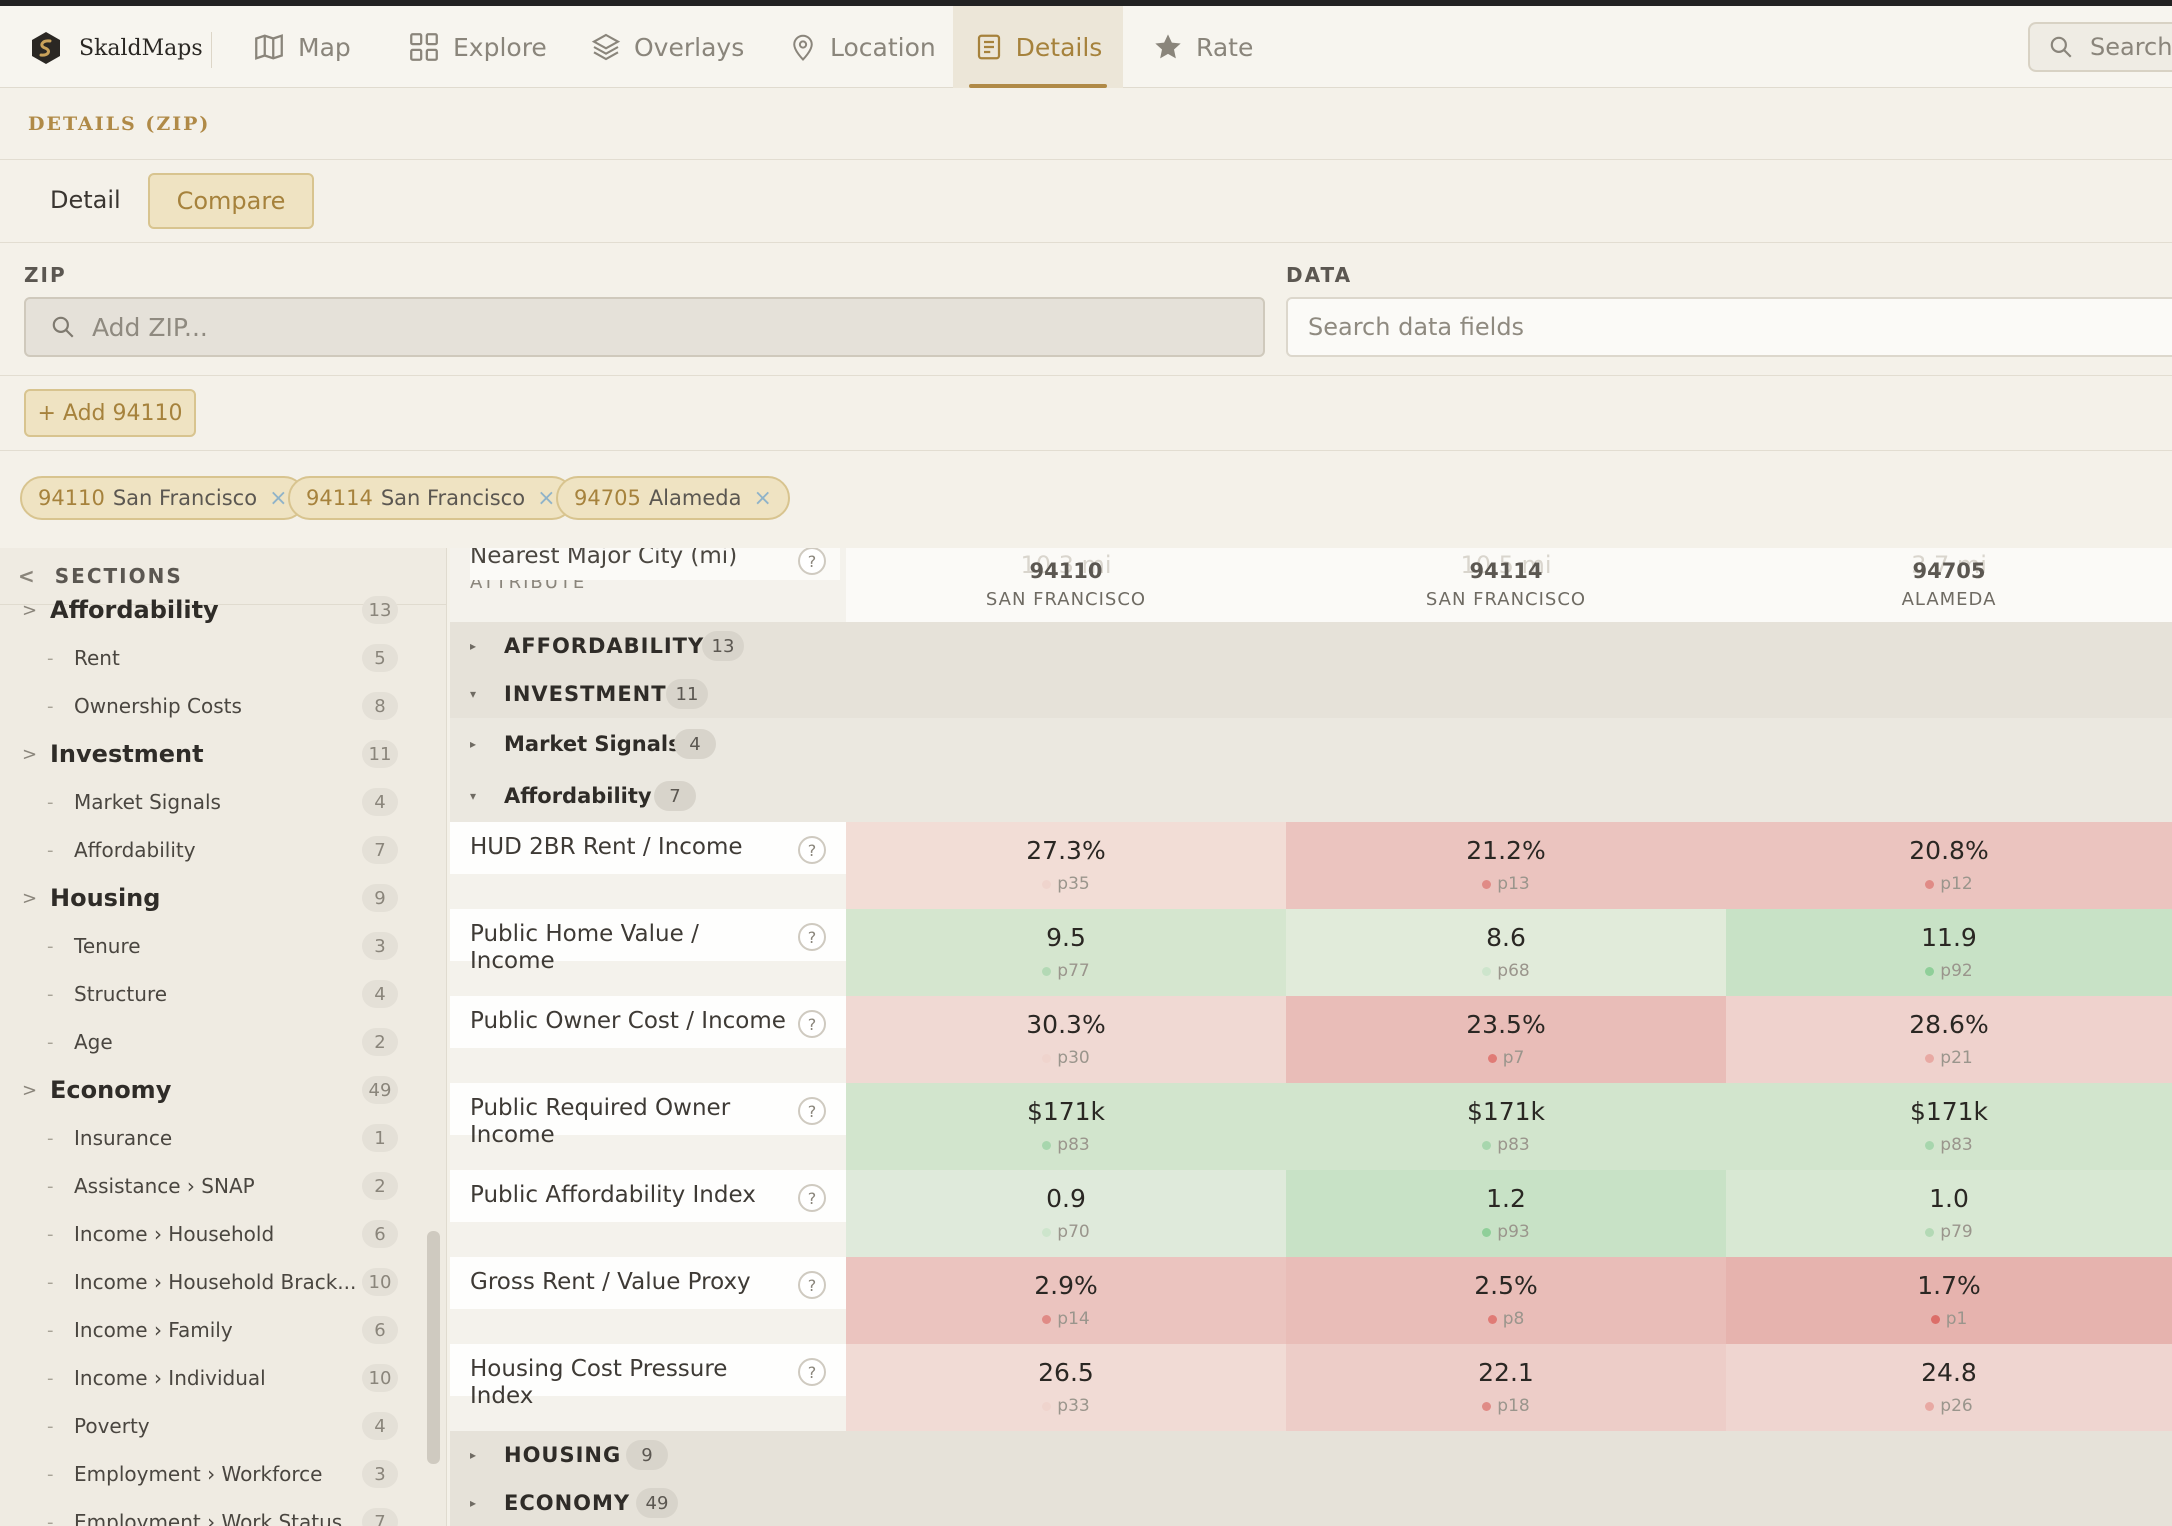 This screenshot has width=2172, height=1526. What do you see at coordinates (1311, 646) in the screenshot?
I see `group-row: ▸ AFFORDABILITY 13` at bounding box center [1311, 646].